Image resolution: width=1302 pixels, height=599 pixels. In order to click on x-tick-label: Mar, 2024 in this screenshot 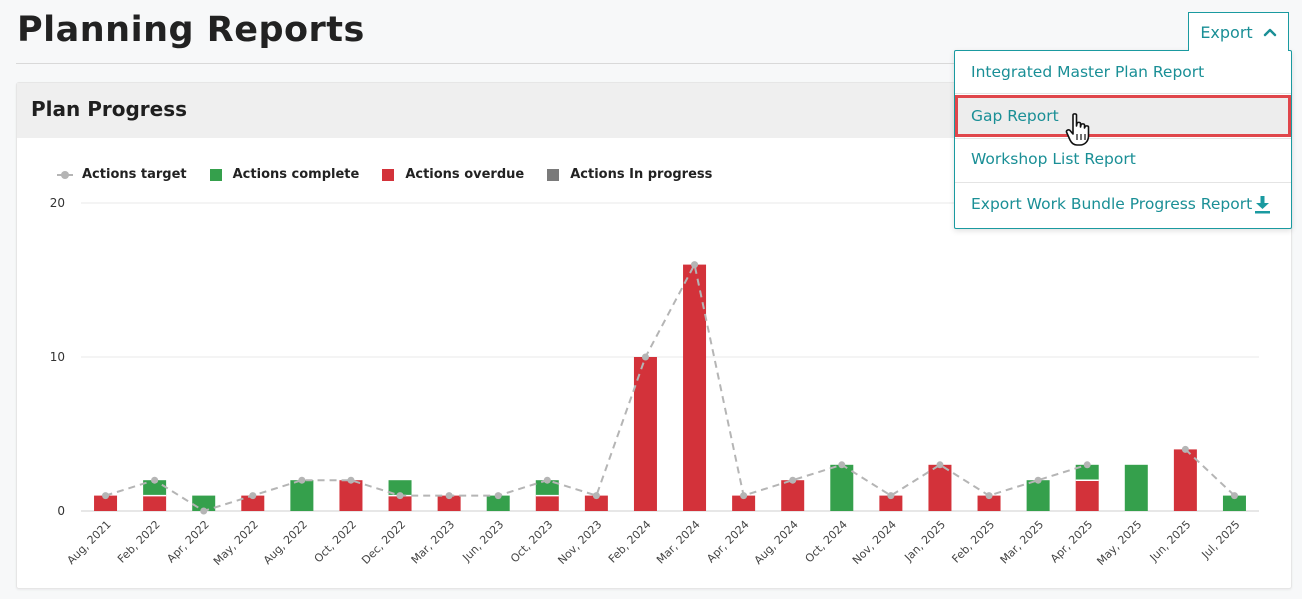, I will do `click(678, 542)`.